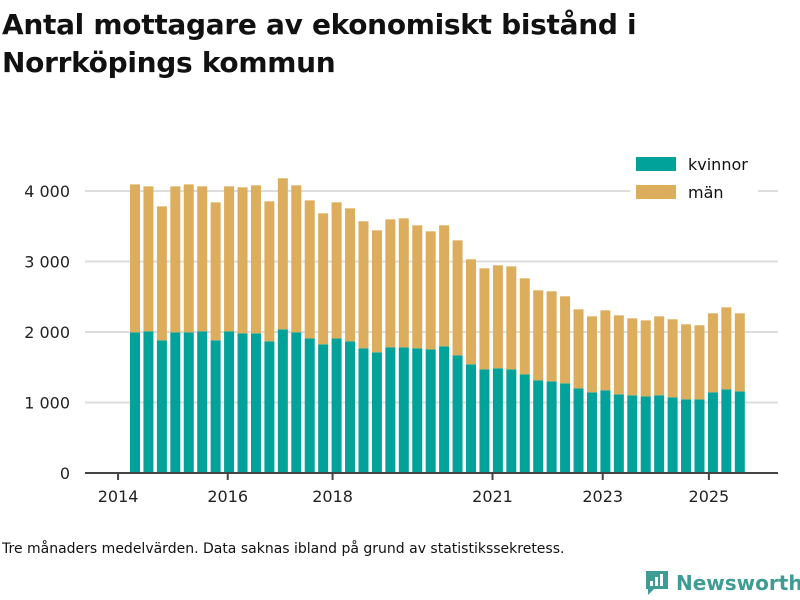 The image size is (800, 600). What do you see at coordinates (47, 332) in the screenshot?
I see `y-tick-label: 2 000` at bounding box center [47, 332].